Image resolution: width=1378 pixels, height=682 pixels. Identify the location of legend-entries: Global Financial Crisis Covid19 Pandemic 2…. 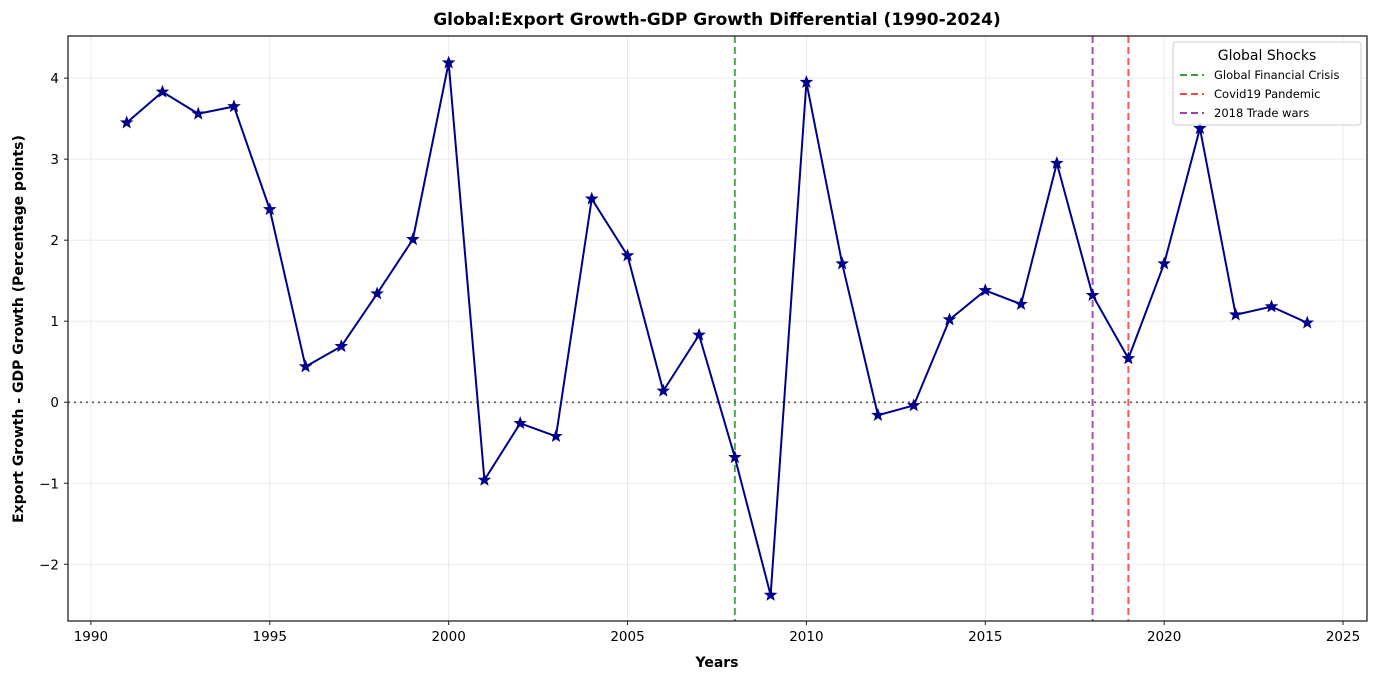
(1259, 94).